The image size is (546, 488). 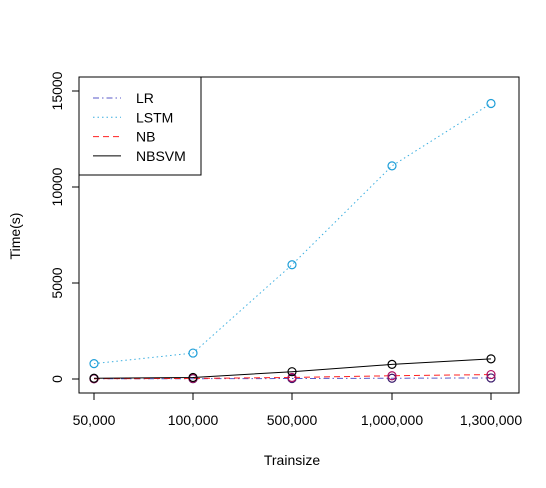 What do you see at coordinates (392, 420) in the screenshot?
I see `x-tick-label: 1,000,000` at bounding box center [392, 420].